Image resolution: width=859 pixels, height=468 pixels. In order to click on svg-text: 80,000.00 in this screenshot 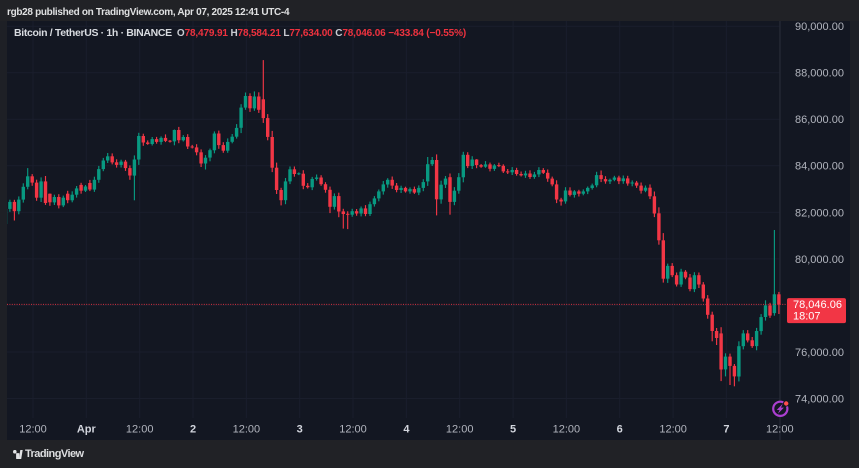, I will do `click(819, 260)`.